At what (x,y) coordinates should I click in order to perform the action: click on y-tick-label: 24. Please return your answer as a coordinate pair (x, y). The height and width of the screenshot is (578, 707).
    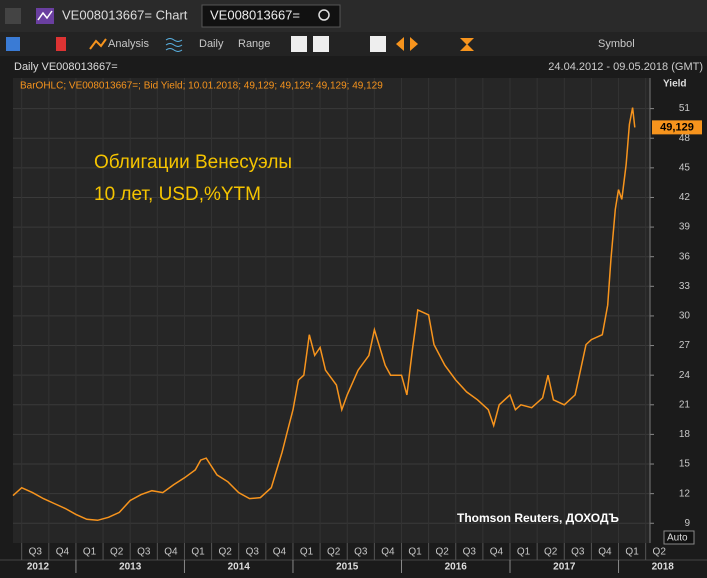
    Looking at the image, I should click on (685, 375).